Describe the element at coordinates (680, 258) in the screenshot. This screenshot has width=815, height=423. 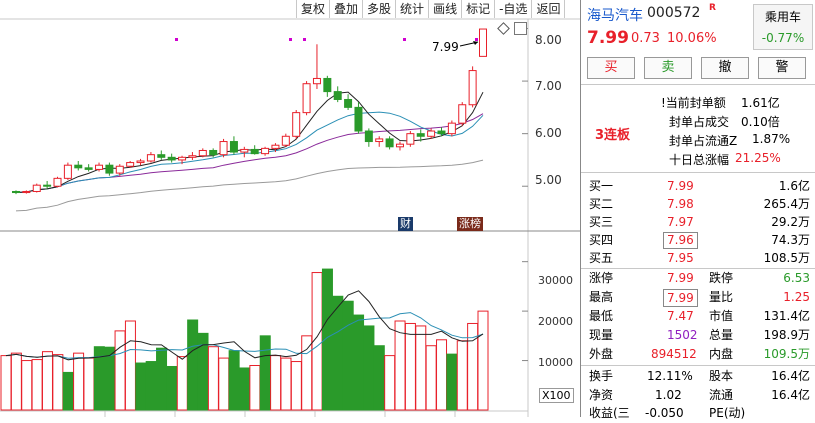
I see `bid-price: 7.95` at that location.